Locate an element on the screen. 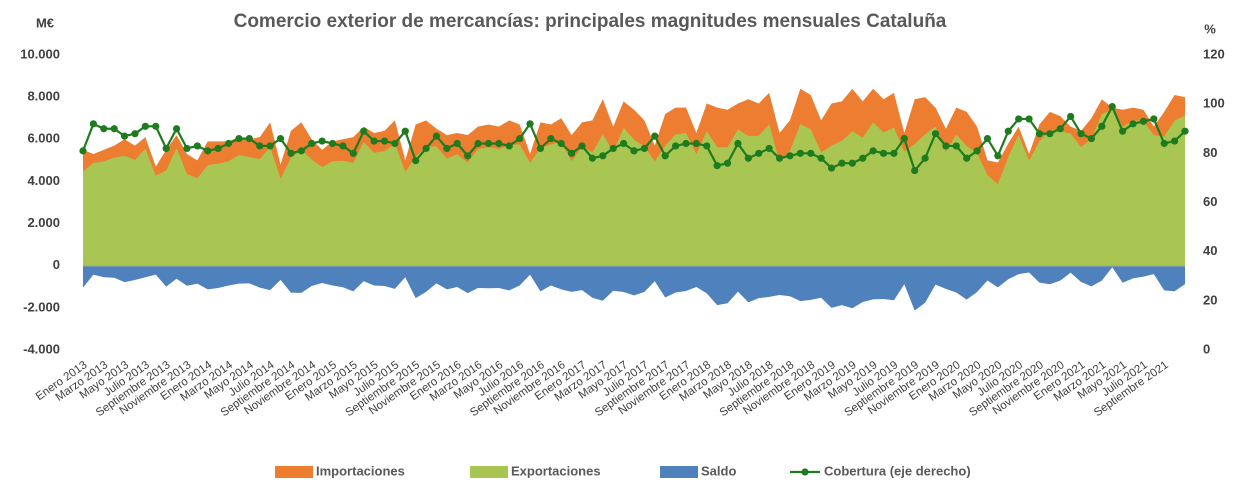 The image size is (1238, 484). legend-label: Exportaciones is located at coordinates (556, 470).